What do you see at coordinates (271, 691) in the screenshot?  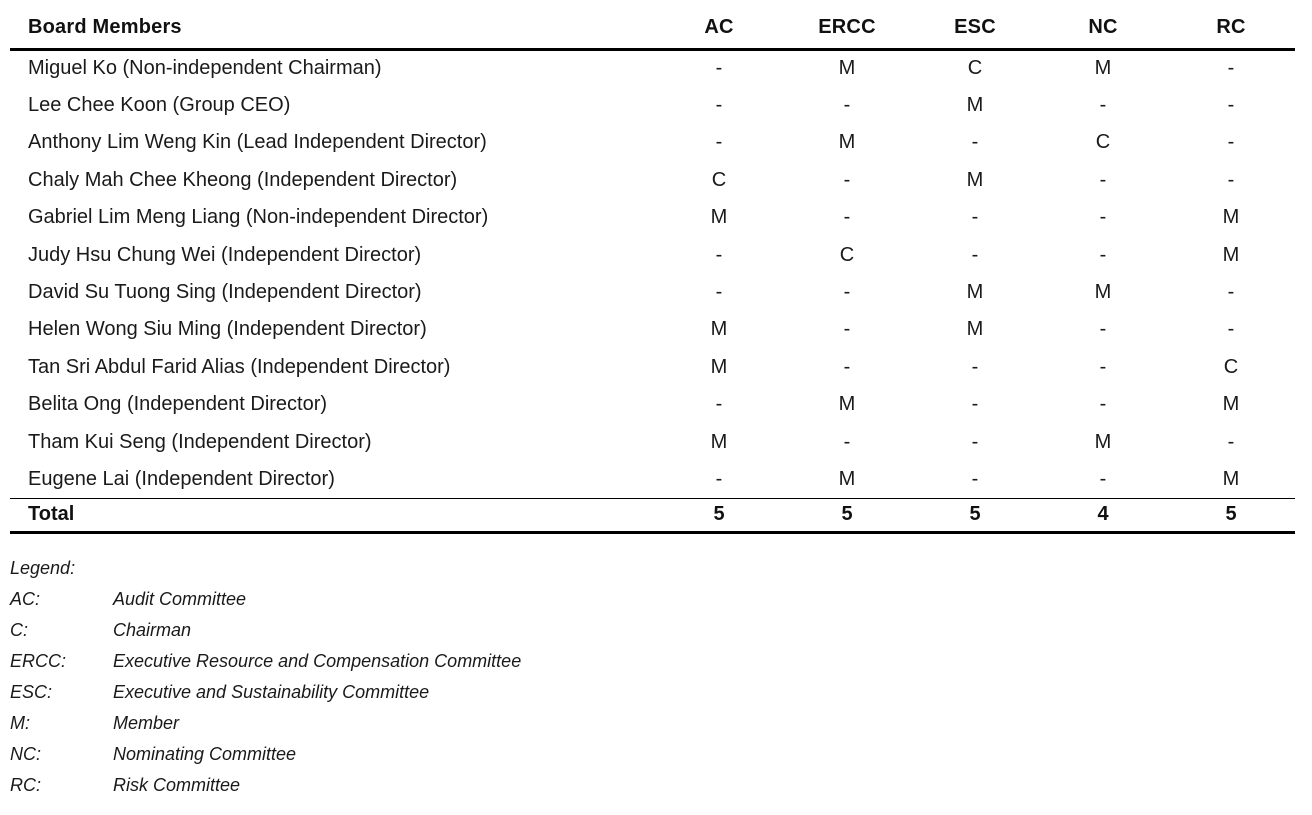 I see `legend-description: Executive and Sustainability Committee` at bounding box center [271, 691].